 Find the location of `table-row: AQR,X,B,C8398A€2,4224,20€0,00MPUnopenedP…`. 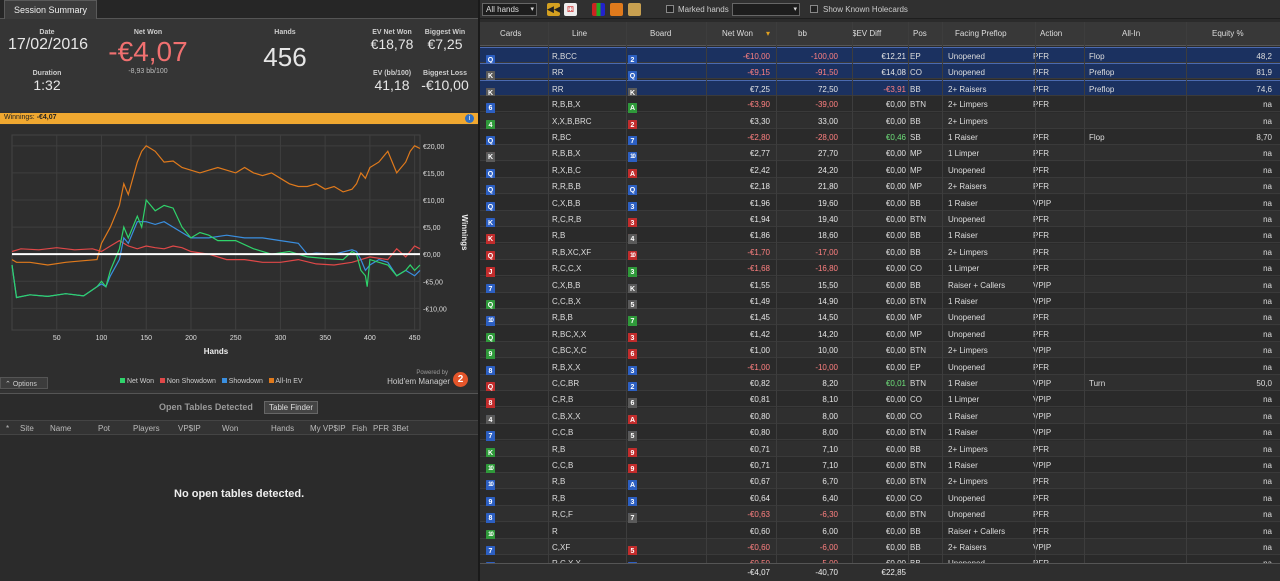

table-row: AQR,X,B,C8398A€2,4224,20€0,00MPUnopenedP… is located at coordinates (880, 170).